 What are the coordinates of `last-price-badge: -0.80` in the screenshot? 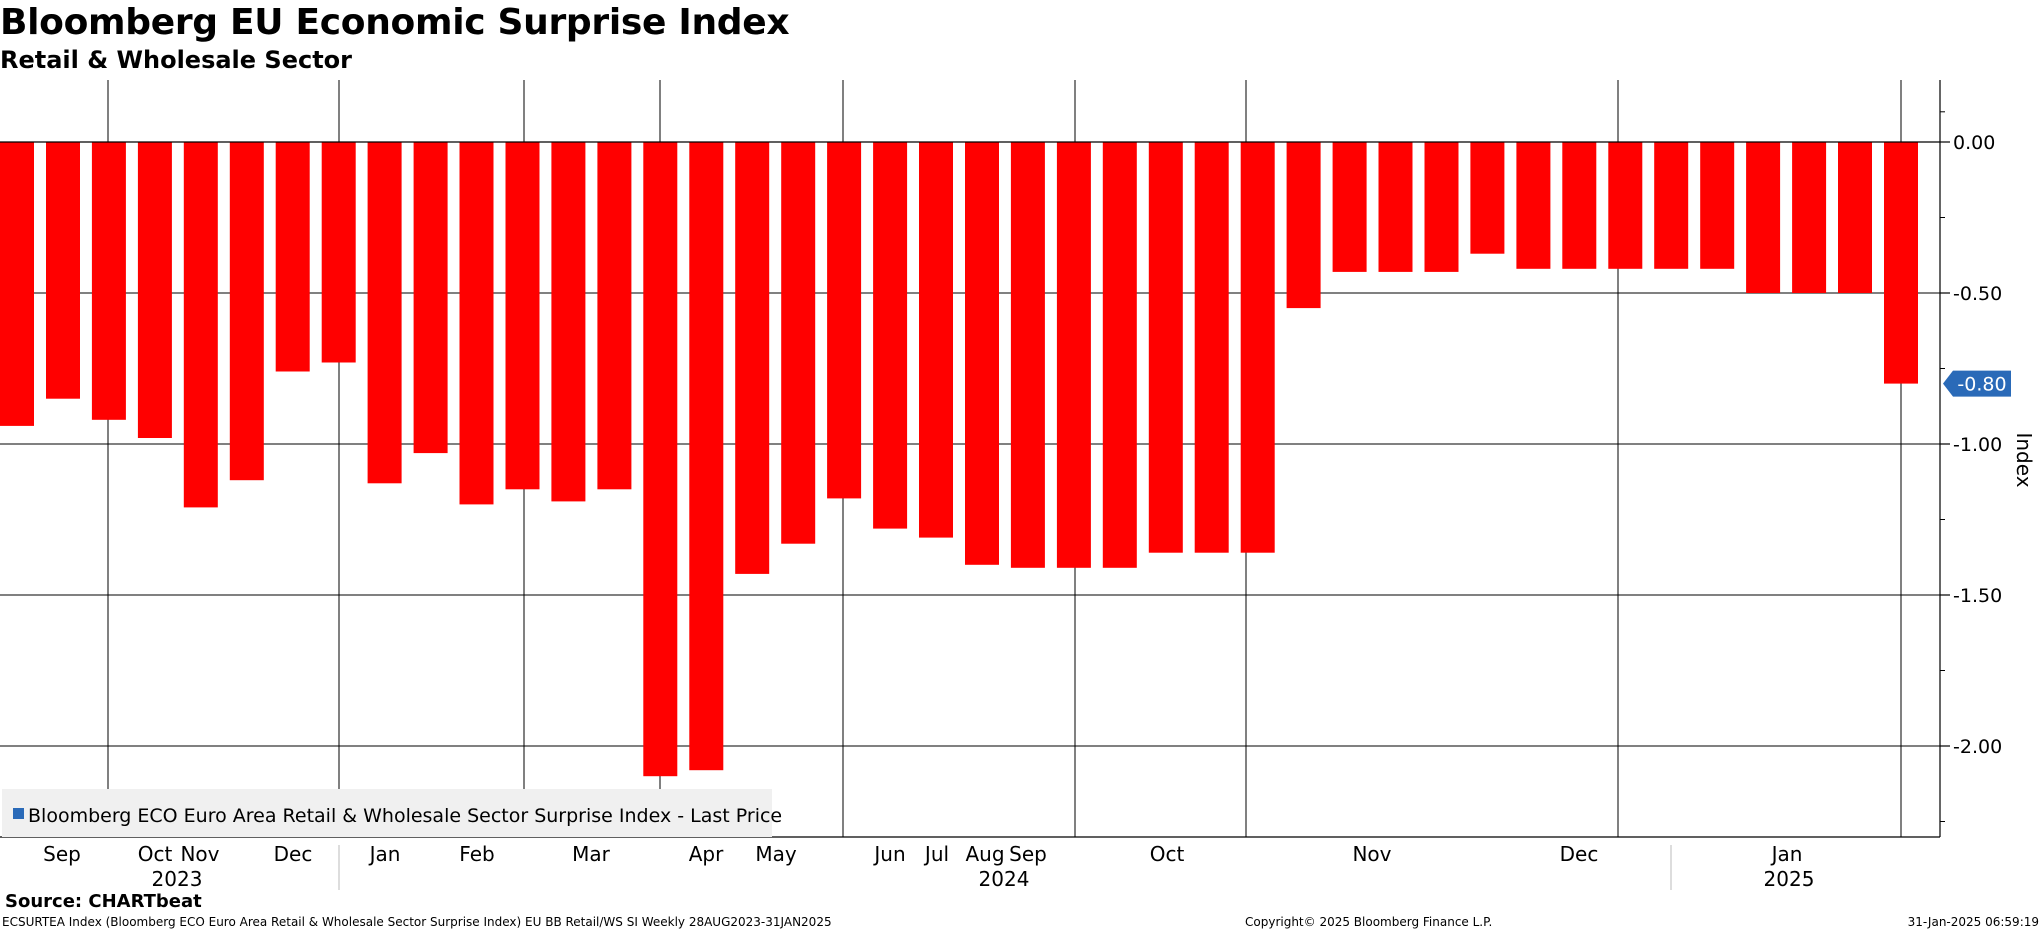 It's located at (1977, 383).